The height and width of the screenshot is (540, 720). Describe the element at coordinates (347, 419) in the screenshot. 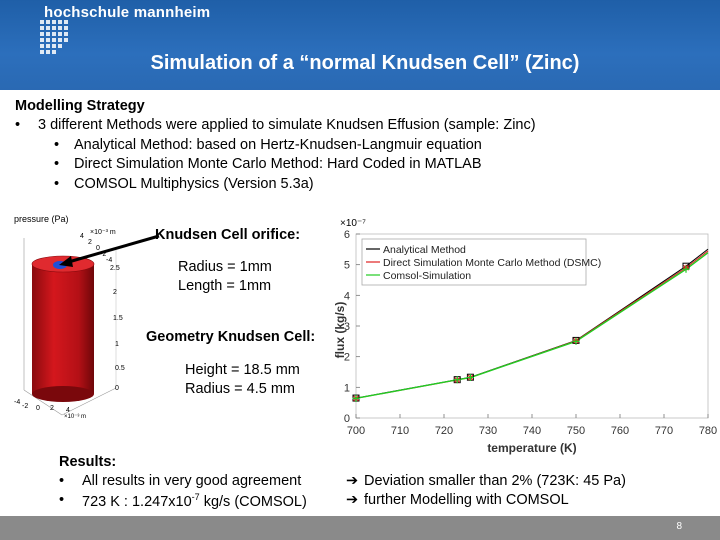

I see `y-tick-label: 0` at that location.